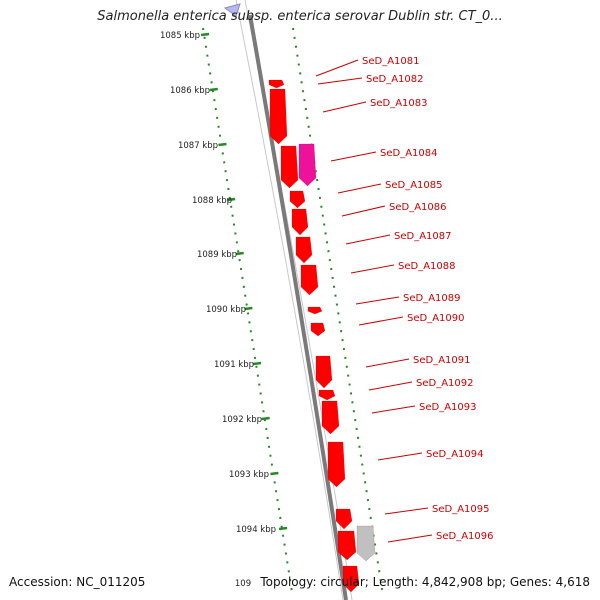 The width and height of the screenshot is (600, 600). I want to click on kbp-label: 1089 kbp, so click(217, 255).